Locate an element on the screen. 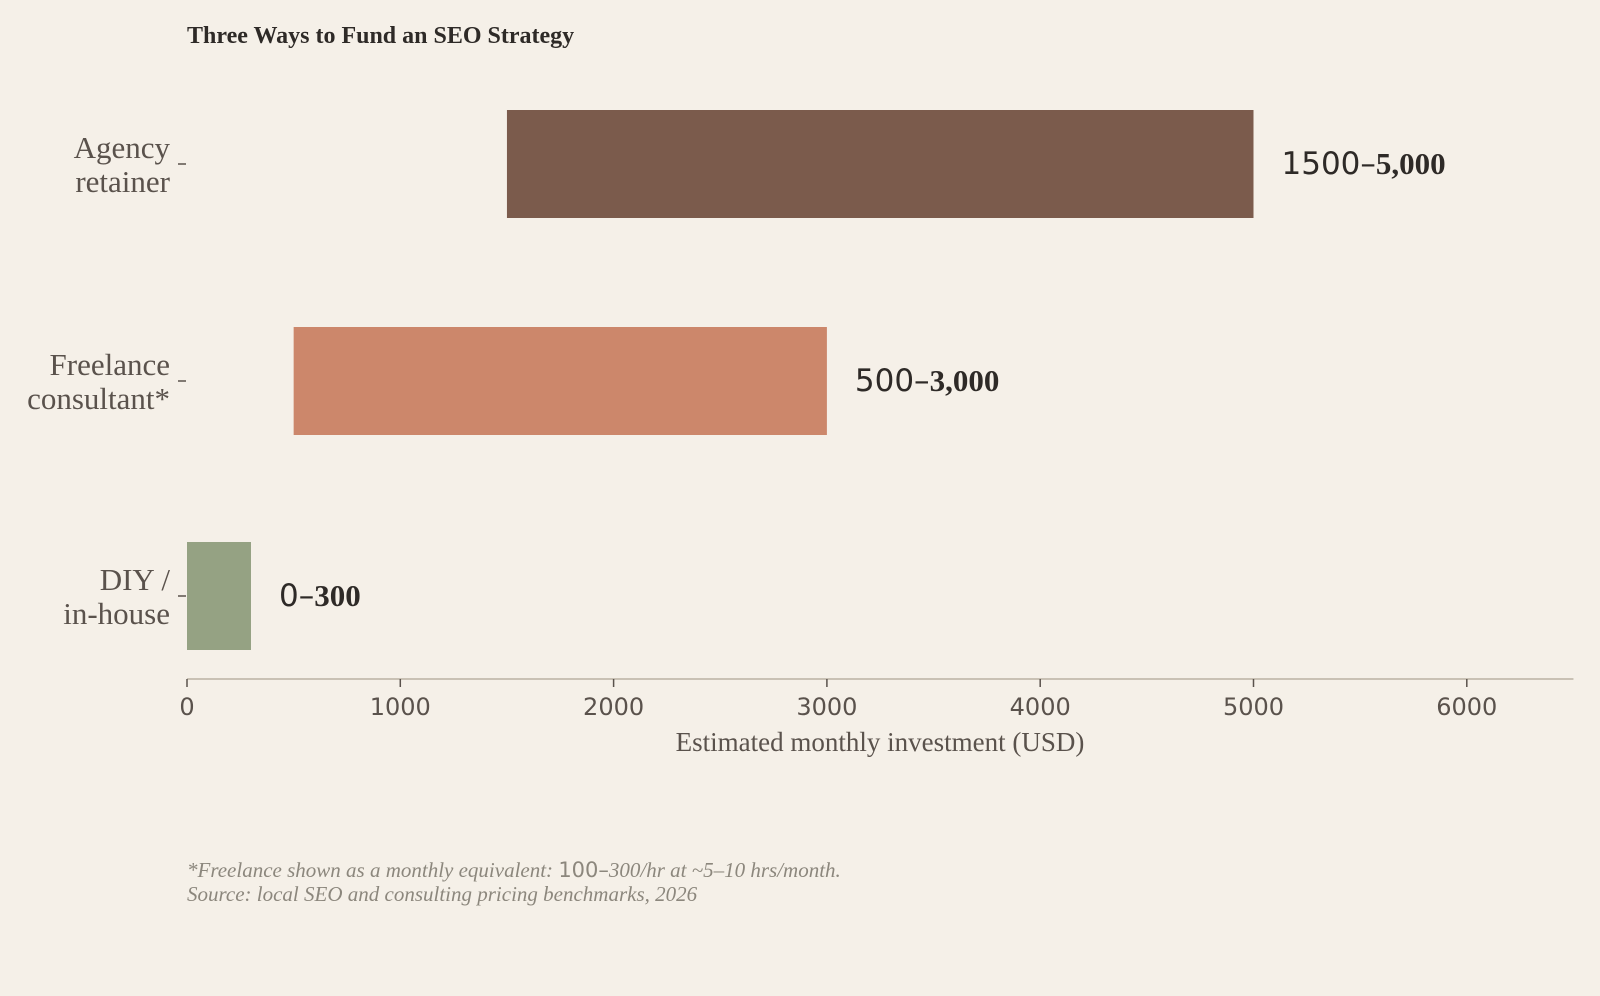 This screenshot has height=996, width=1600. value-label-0-low: 1500– is located at coordinates (1329, 164).